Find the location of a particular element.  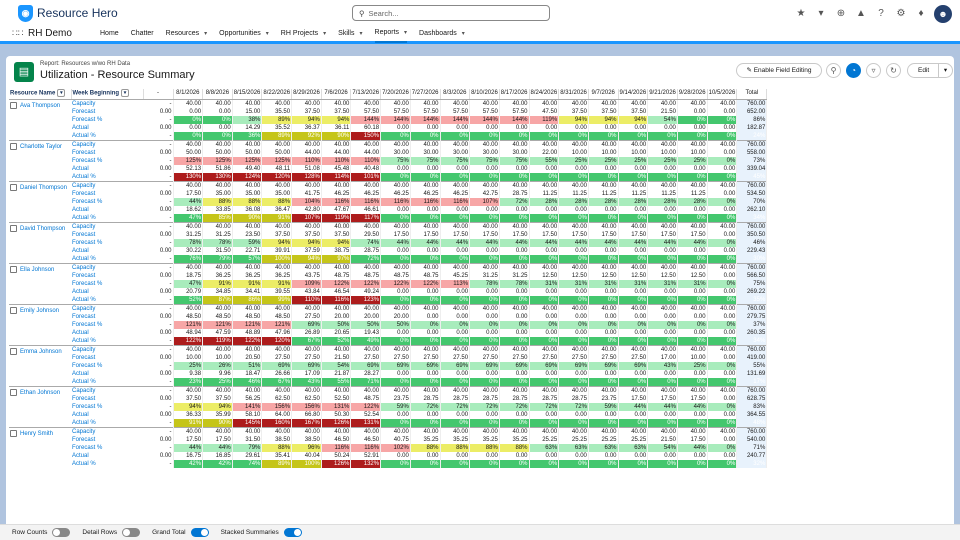

footer-toggle-detail-rows: Detail Rows is located at coordinates (111, 532).